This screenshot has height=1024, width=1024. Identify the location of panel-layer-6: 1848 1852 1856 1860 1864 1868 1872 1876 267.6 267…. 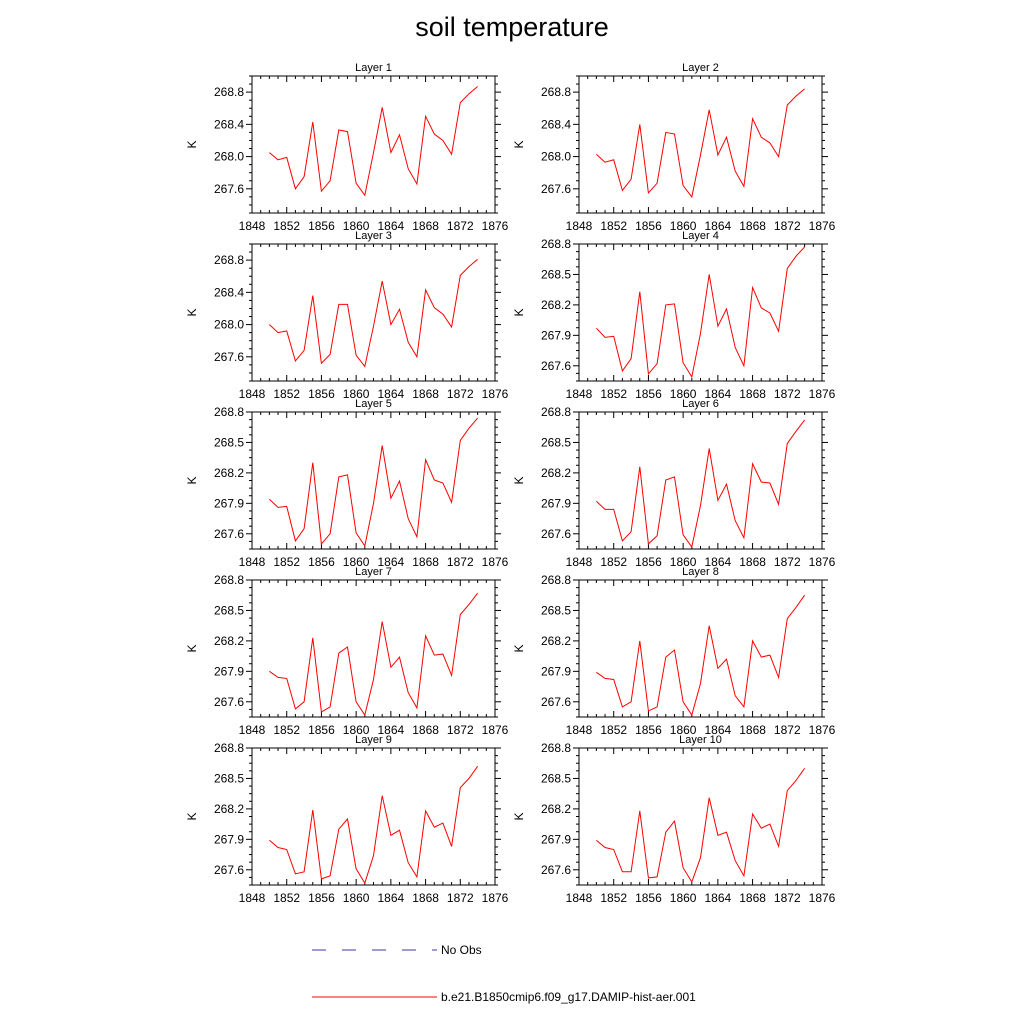
(674, 483).